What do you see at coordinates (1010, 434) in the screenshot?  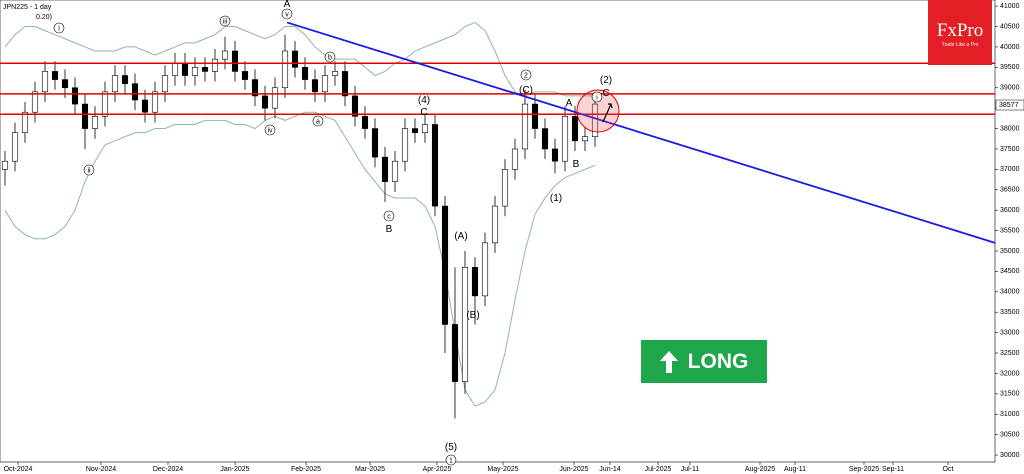 I see `y-tick-label: 30500` at bounding box center [1010, 434].